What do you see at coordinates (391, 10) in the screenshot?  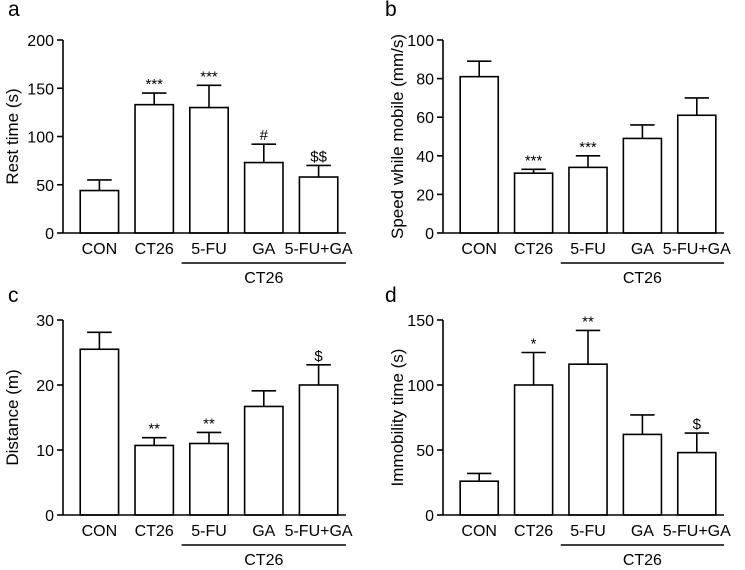 I see `panel-letter: b` at bounding box center [391, 10].